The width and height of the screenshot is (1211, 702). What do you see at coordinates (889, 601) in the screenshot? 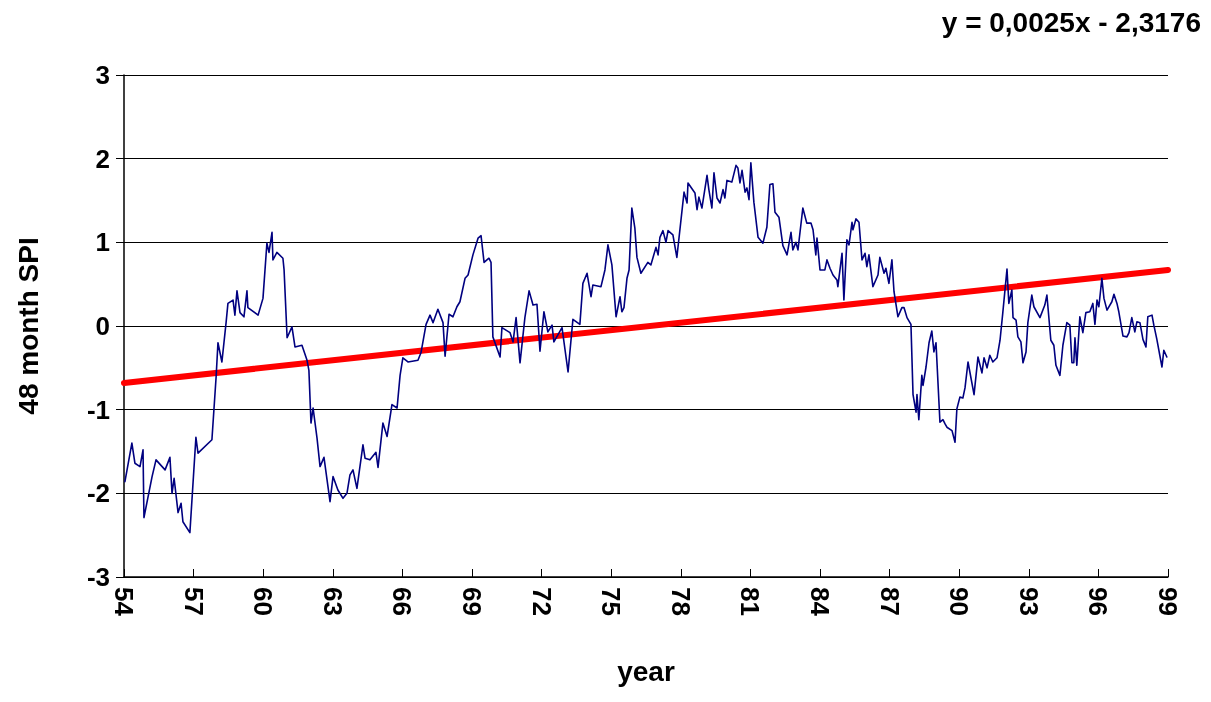
I see `x-tick-label: 87` at bounding box center [889, 601].